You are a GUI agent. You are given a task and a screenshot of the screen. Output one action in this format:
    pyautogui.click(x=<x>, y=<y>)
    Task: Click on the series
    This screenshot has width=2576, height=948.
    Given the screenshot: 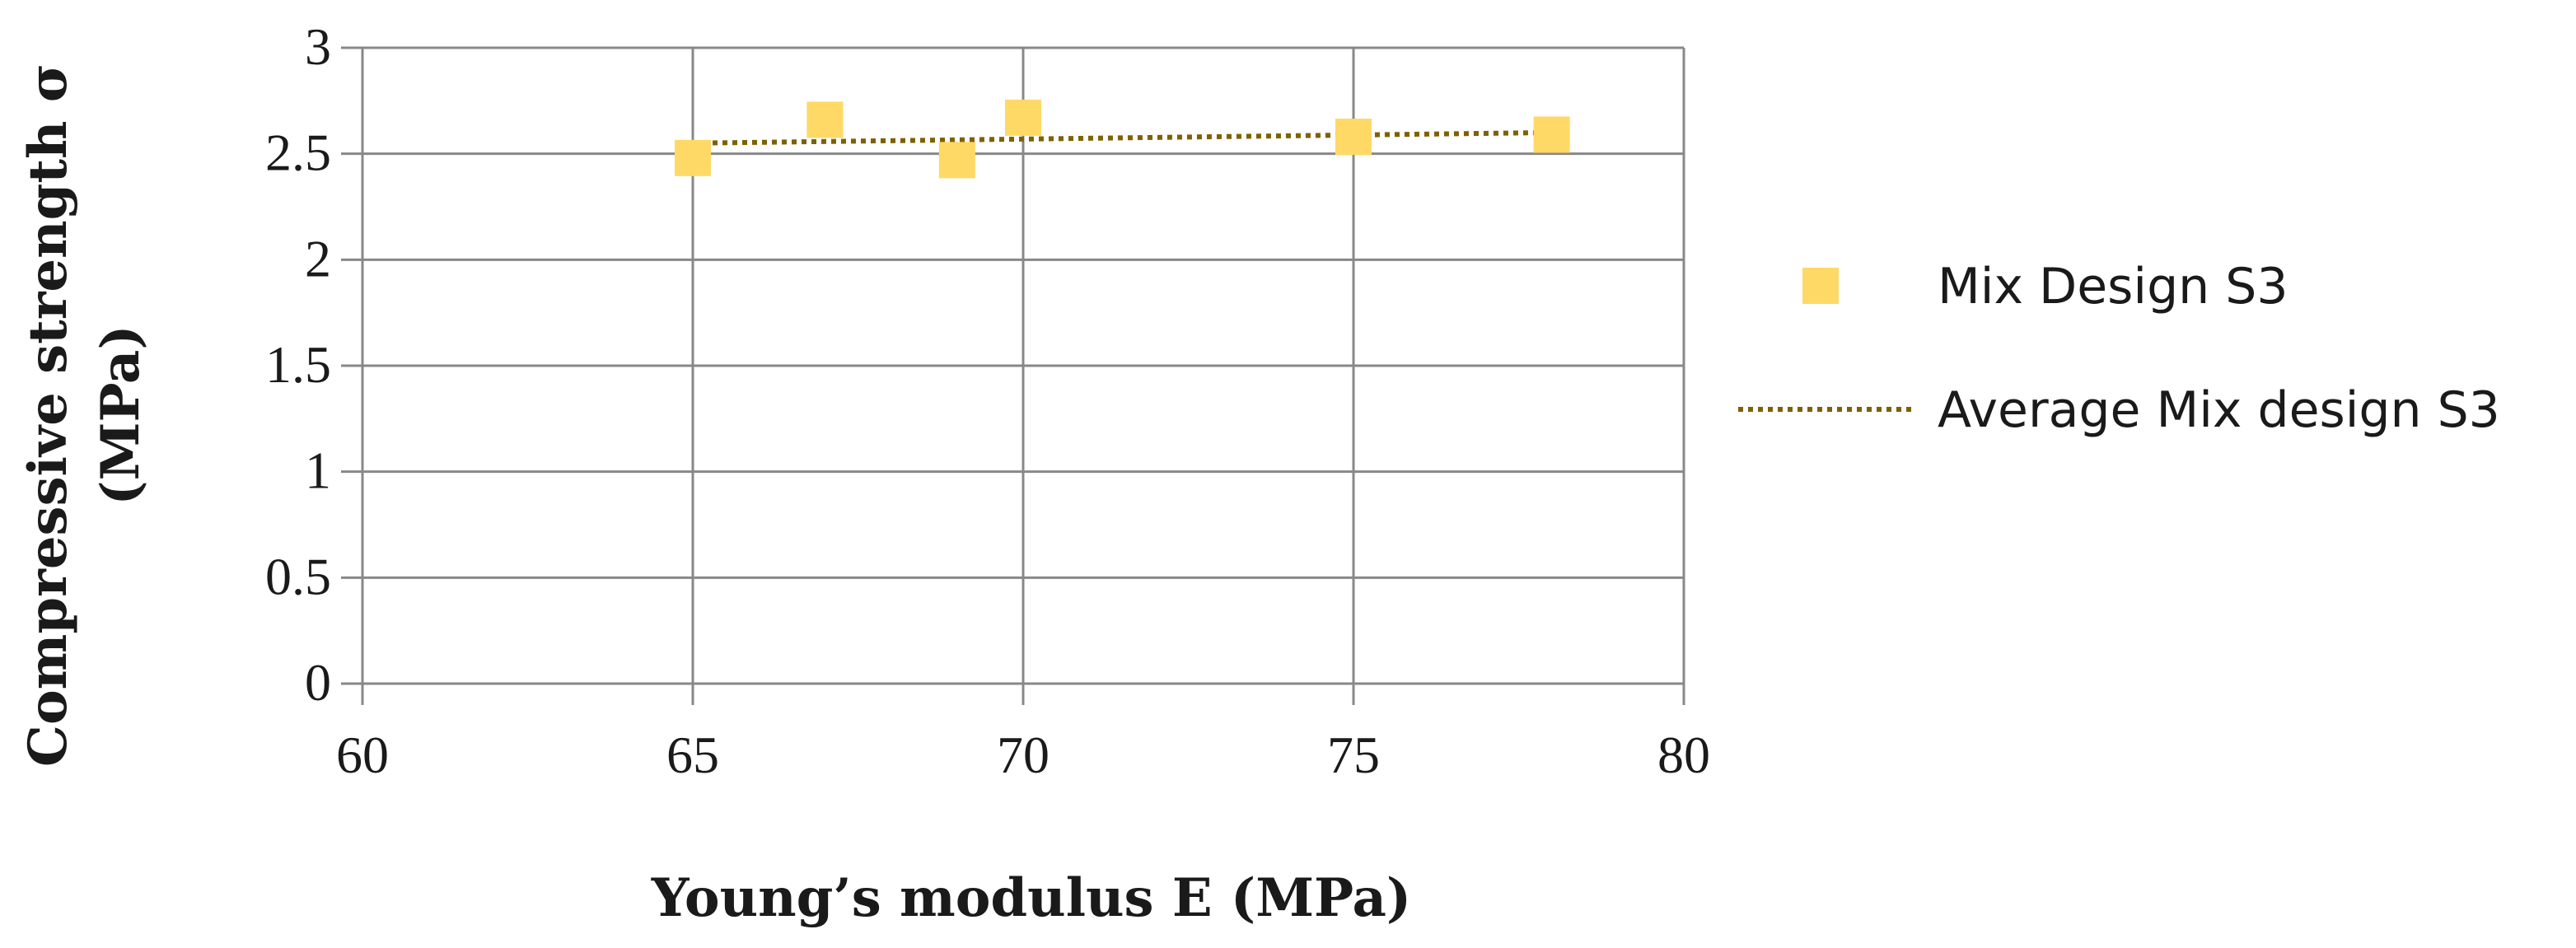 What is the action you would take?
    pyautogui.click(x=1122, y=139)
    